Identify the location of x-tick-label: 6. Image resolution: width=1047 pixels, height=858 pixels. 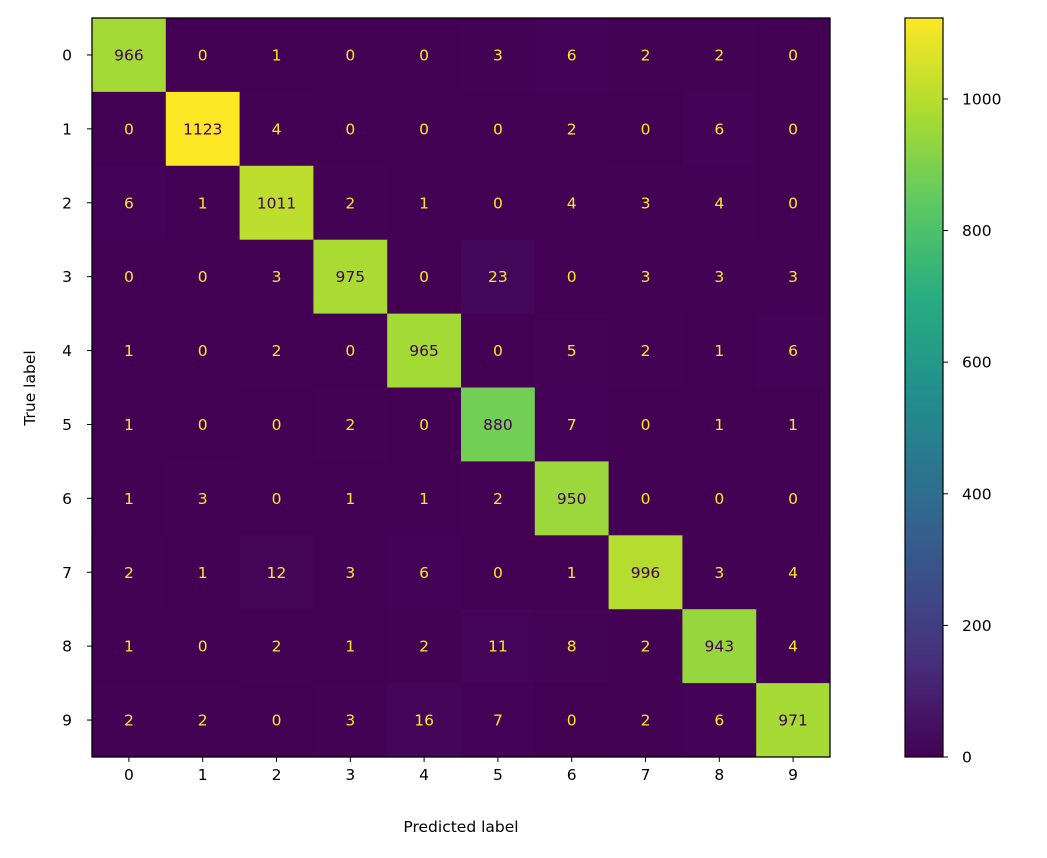
(572, 775).